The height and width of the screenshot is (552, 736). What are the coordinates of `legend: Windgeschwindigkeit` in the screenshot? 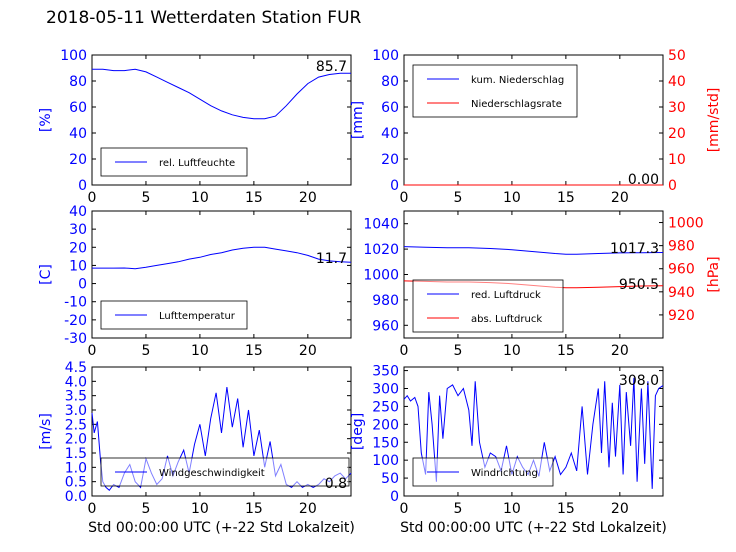 It's located at (225, 472).